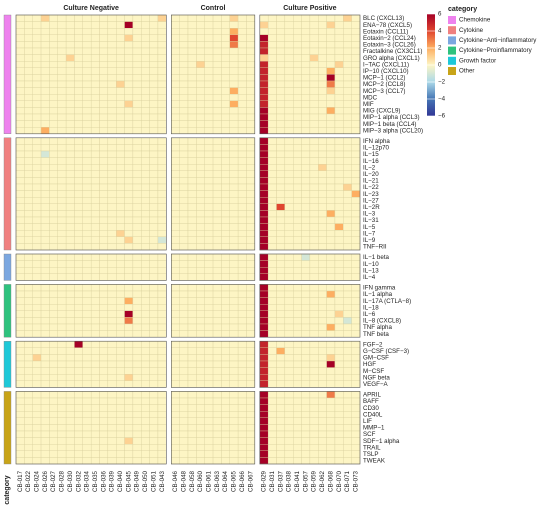 This screenshot has width=550, height=506. I want to click on column-label: CB-062, so click(322, 481).